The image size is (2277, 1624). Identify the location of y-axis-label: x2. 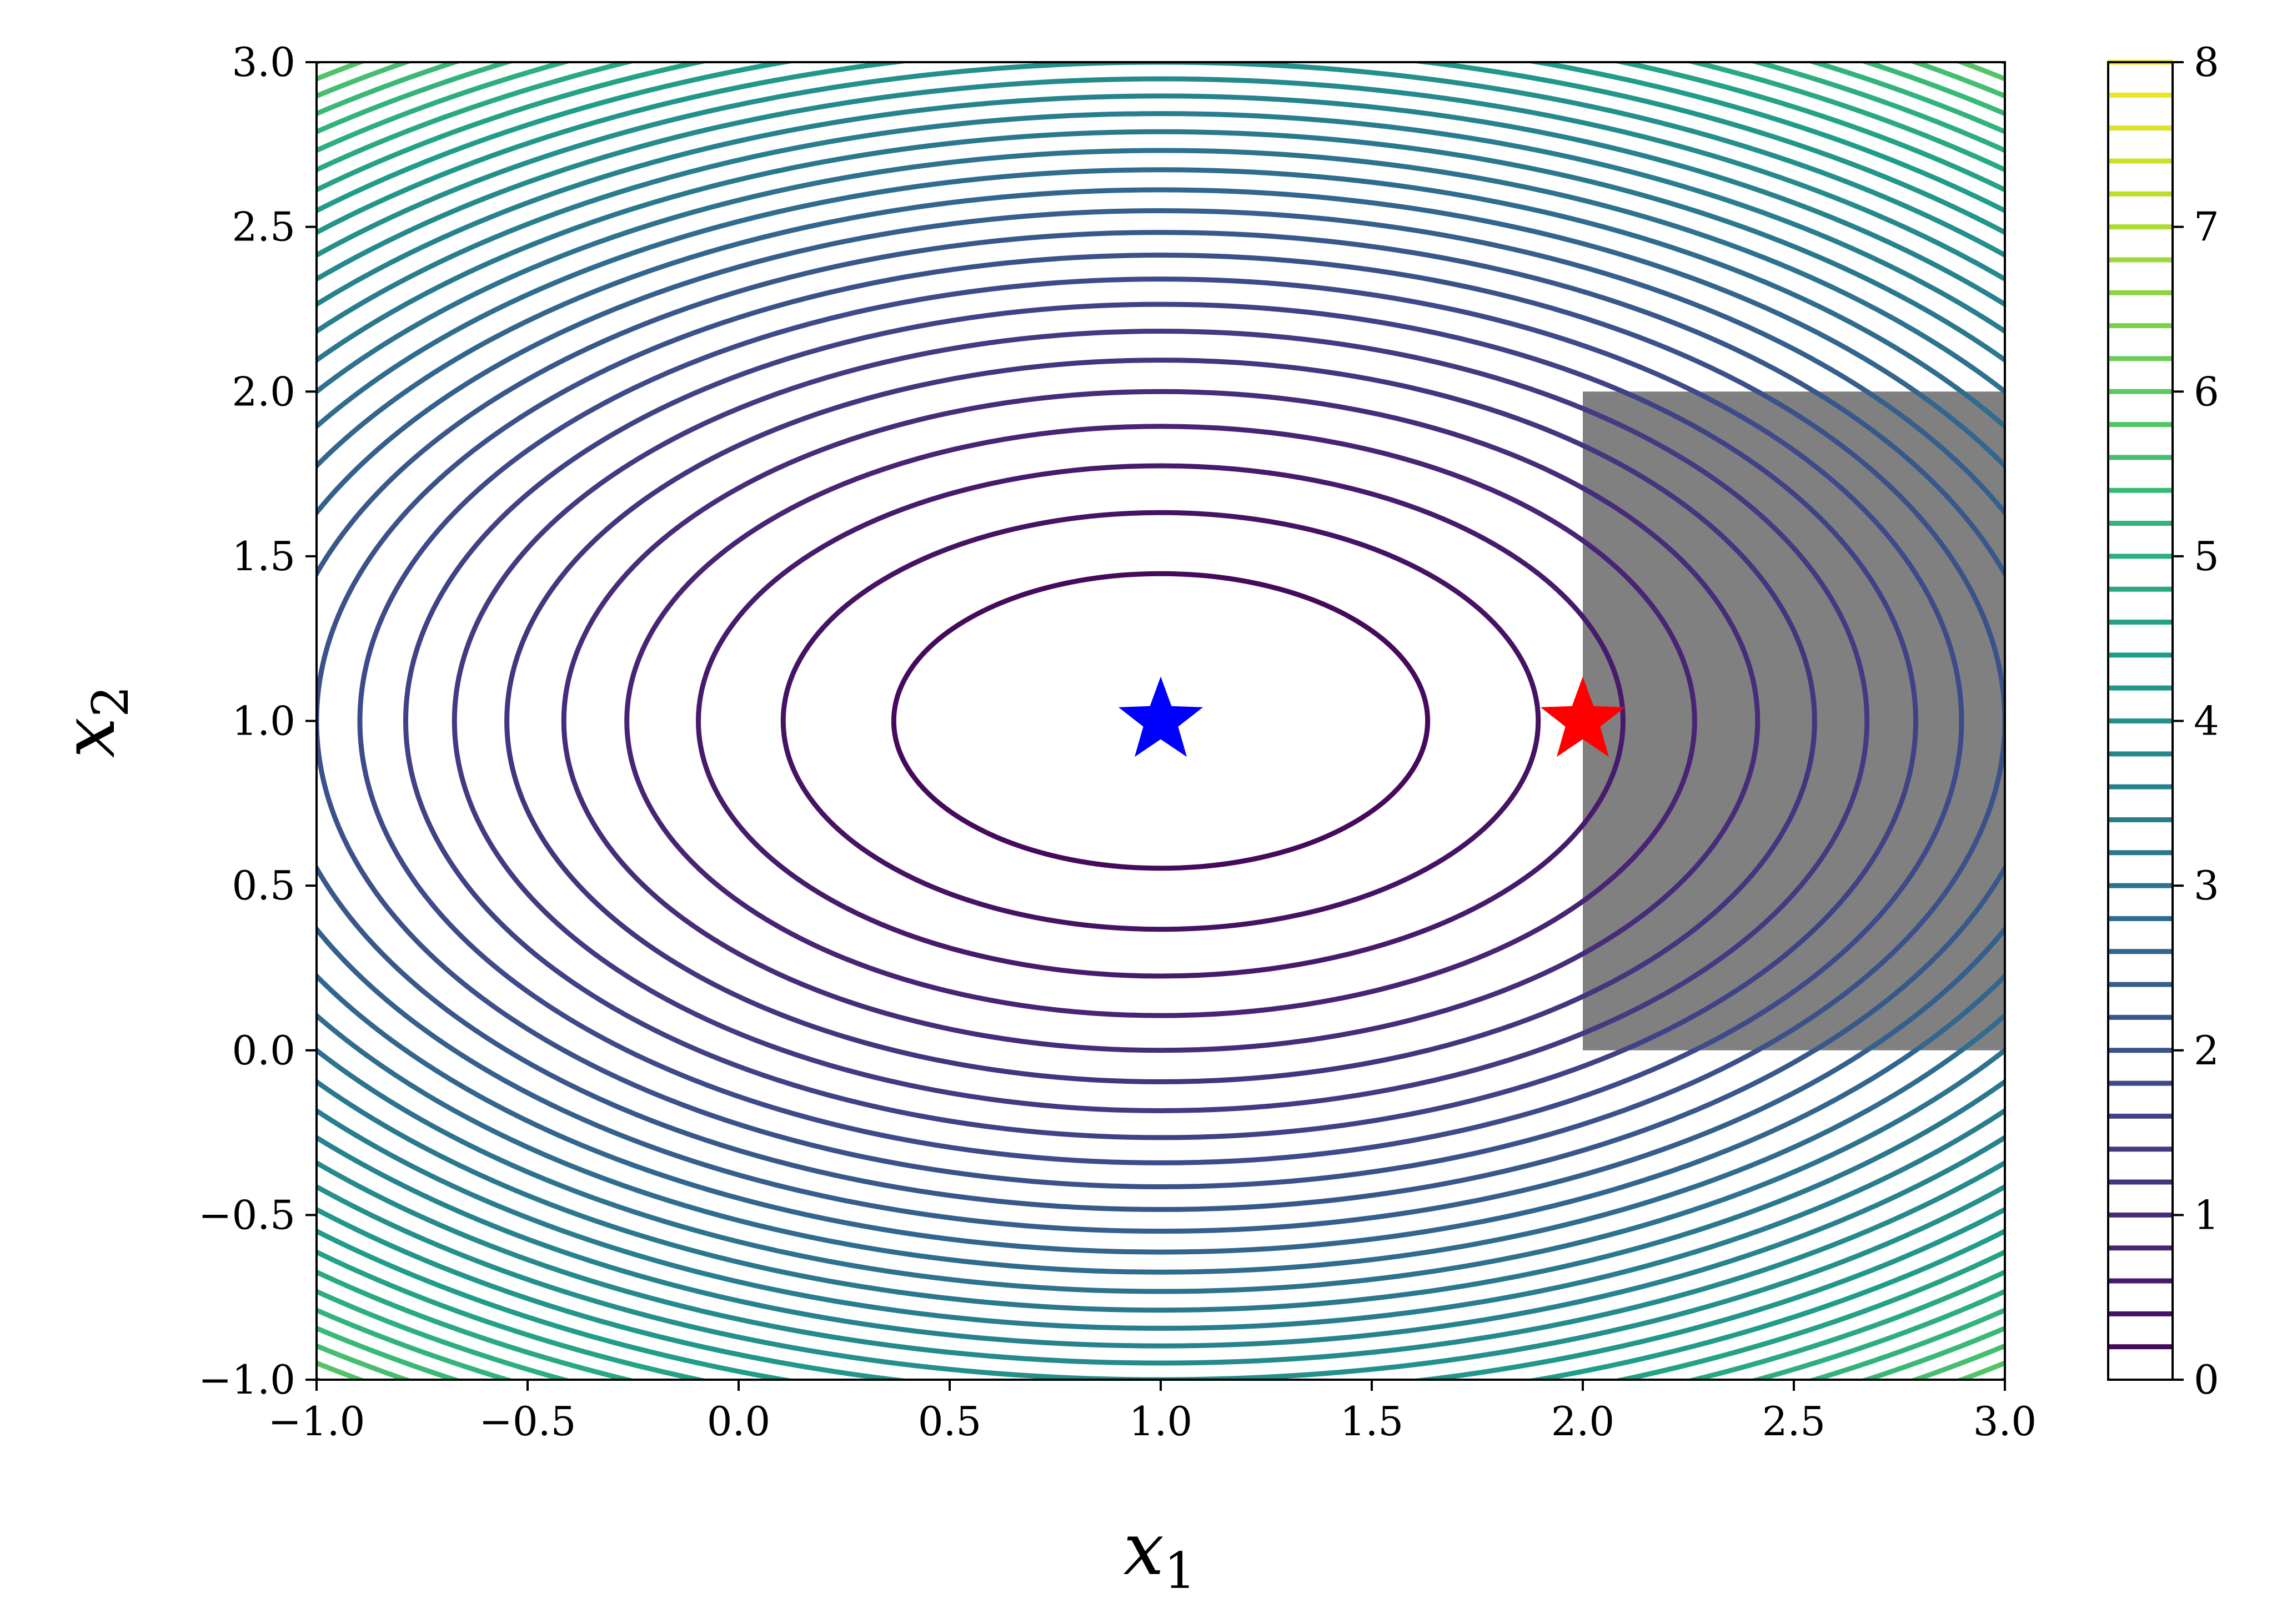
(93, 722).